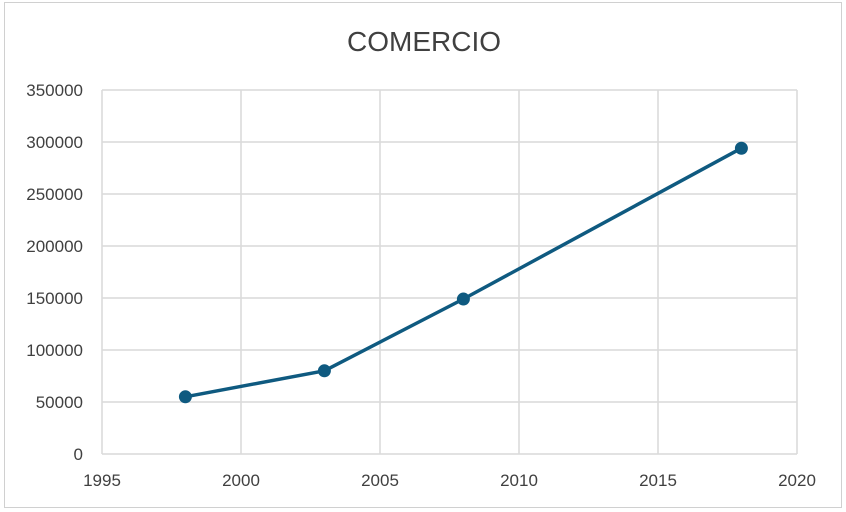 The width and height of the screenshot is (846, 512). I want to click on x-tick-label: 1995, so click(102, 480).